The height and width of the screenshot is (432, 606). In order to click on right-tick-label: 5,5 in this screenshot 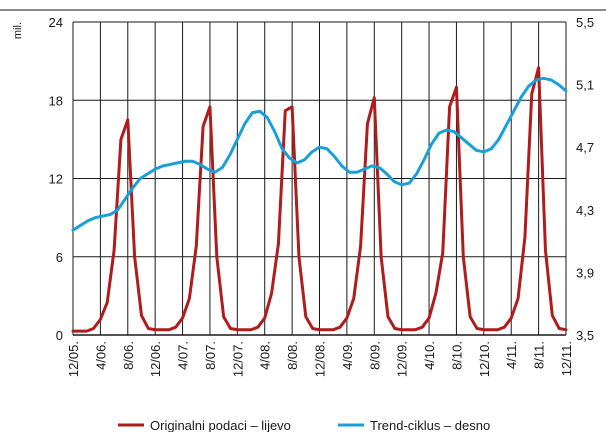, I will do `click(585, 22)`.